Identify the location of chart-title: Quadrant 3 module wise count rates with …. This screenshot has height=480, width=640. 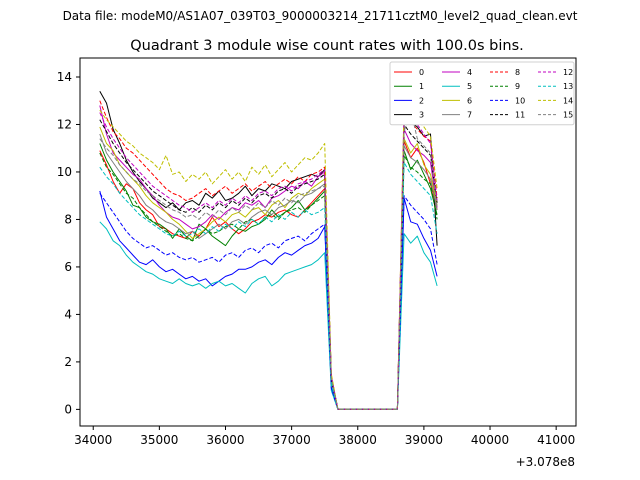
(327, 46).